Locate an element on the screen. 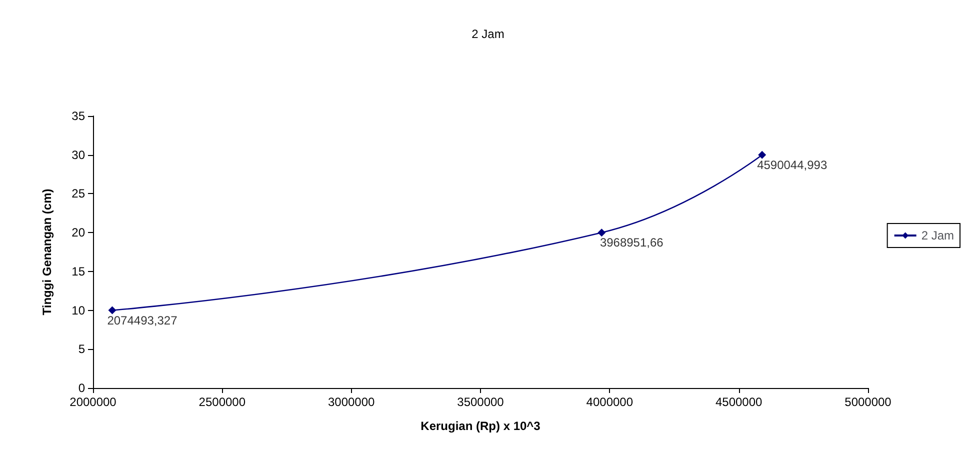 The width and height of the screenshot is (977, 473). x-tick-label: 5000000 is located at coordinates (868, 402).